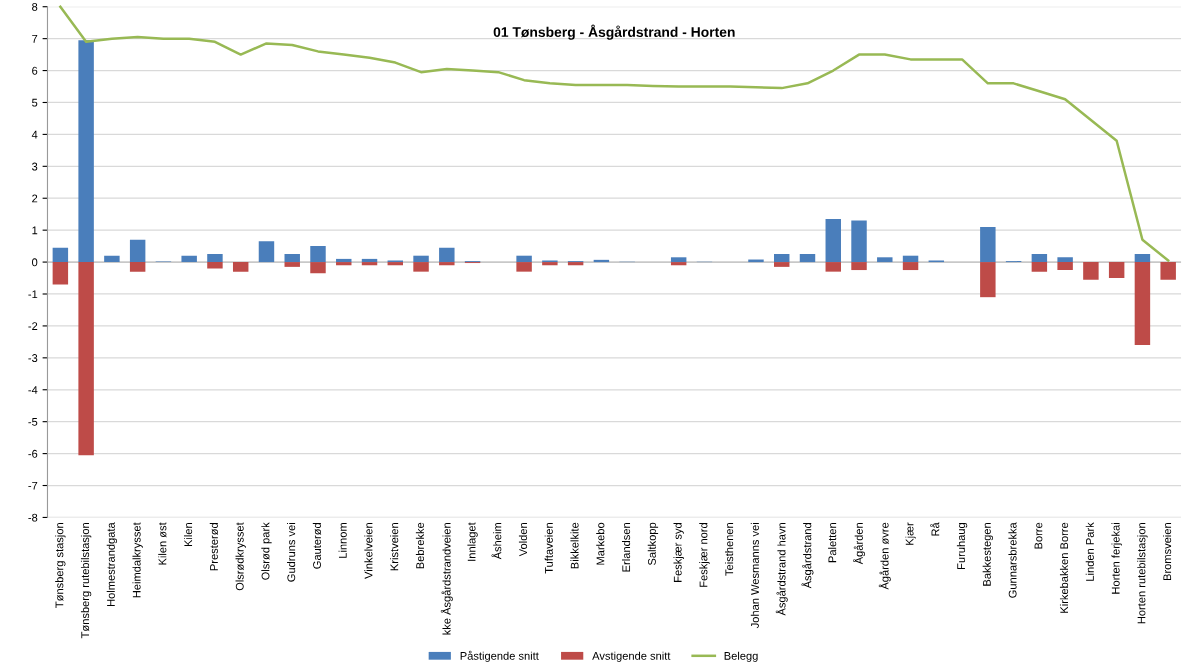 The image size is (1187, 672). Describe the element at coordinates (35, 166) in the screenshot. I see `y-tick-label: 3` at that location.